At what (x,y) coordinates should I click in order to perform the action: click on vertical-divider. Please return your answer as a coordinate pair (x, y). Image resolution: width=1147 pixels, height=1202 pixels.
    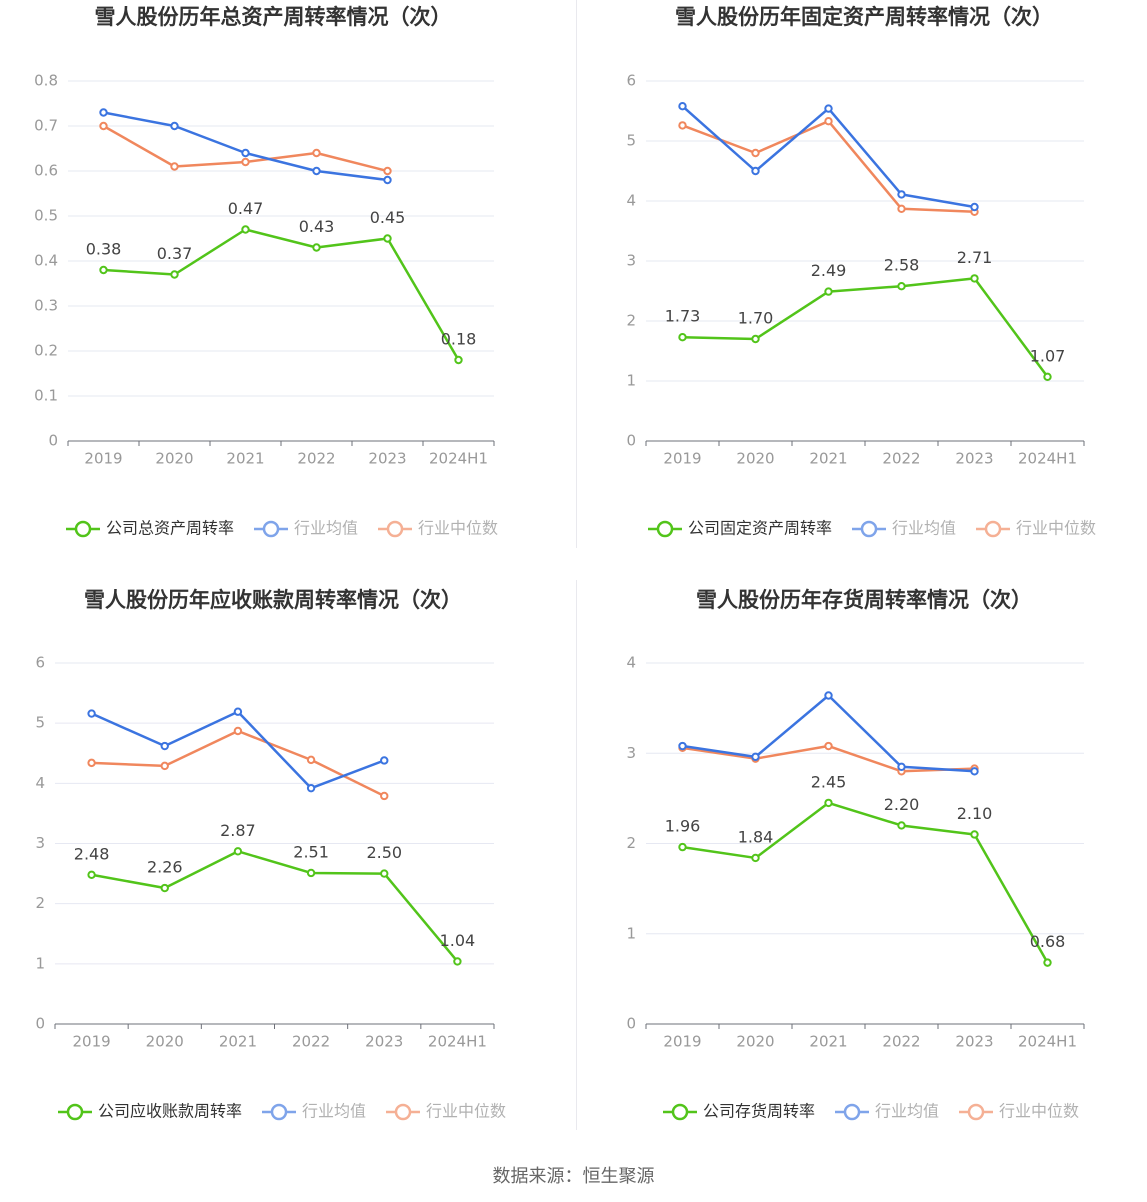
    Looking at the image, I should click on (576, 855).